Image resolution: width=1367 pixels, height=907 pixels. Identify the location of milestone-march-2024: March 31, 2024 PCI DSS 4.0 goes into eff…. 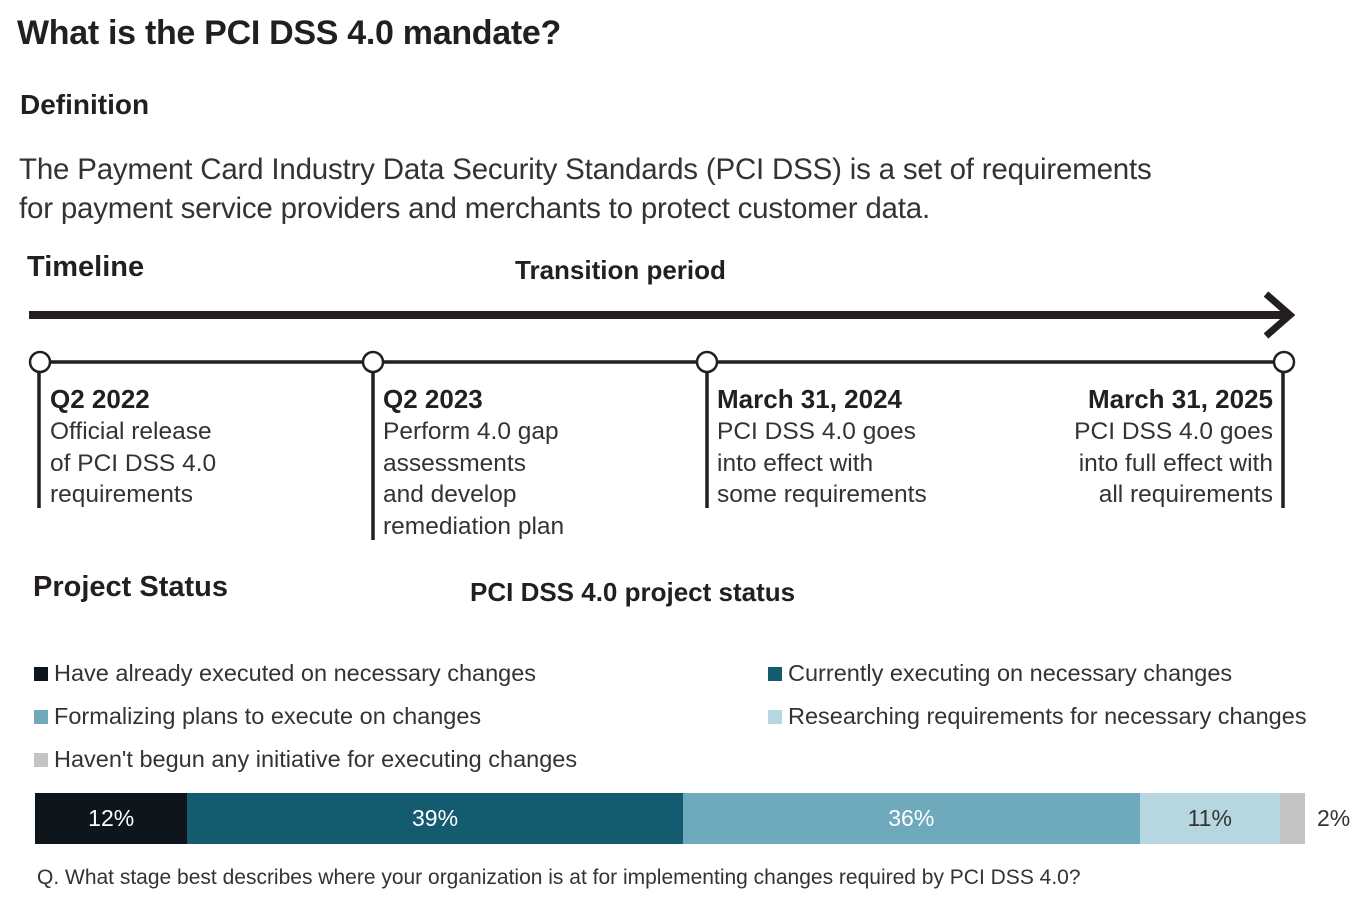
(822, 446).